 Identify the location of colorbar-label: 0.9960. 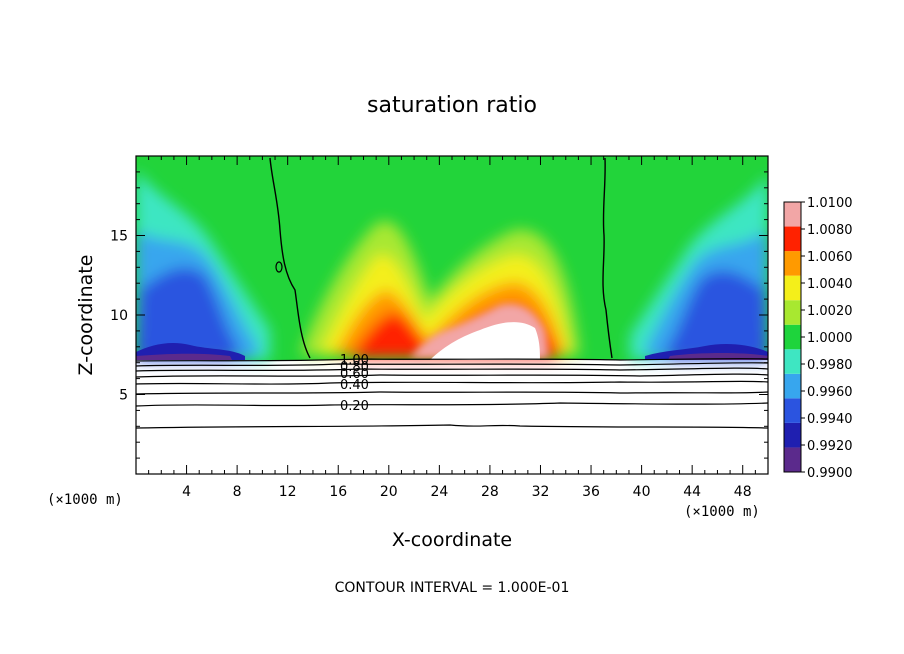
(830, 392).